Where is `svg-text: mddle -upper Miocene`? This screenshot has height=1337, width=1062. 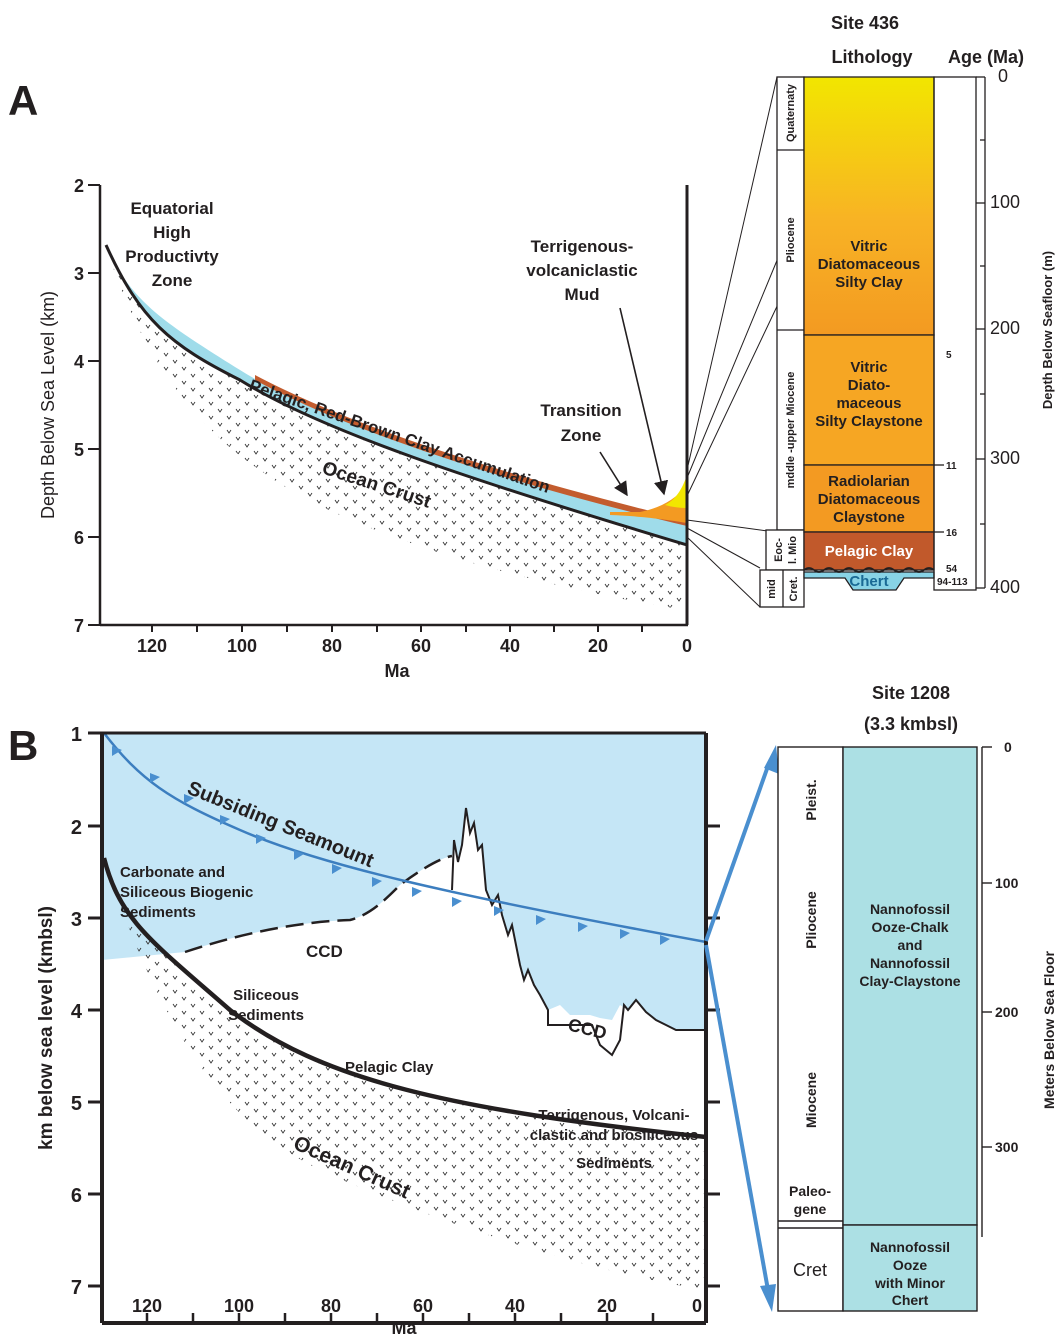 svg-text: mddle -upper Miocene is located at coordinates (791, 430).